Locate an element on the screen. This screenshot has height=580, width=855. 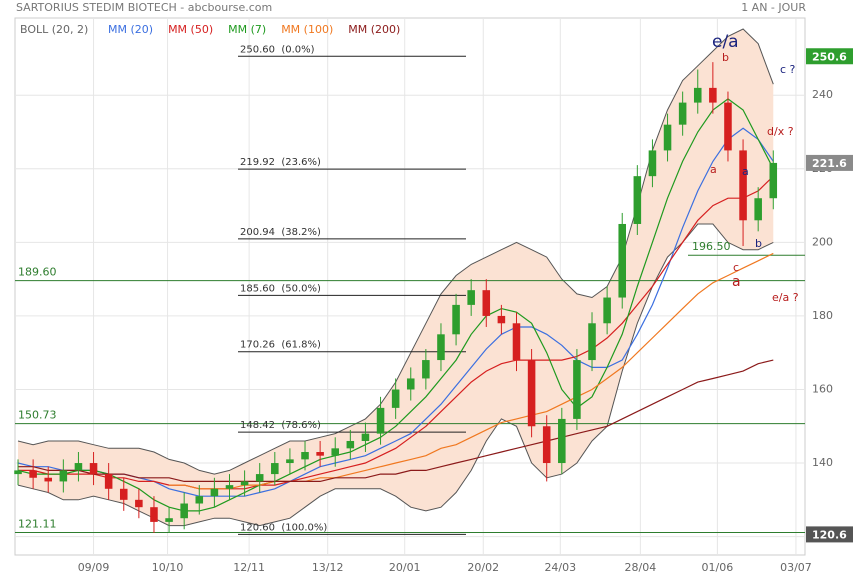
y-tick-label: 160 is located at coordinates (822, 388).